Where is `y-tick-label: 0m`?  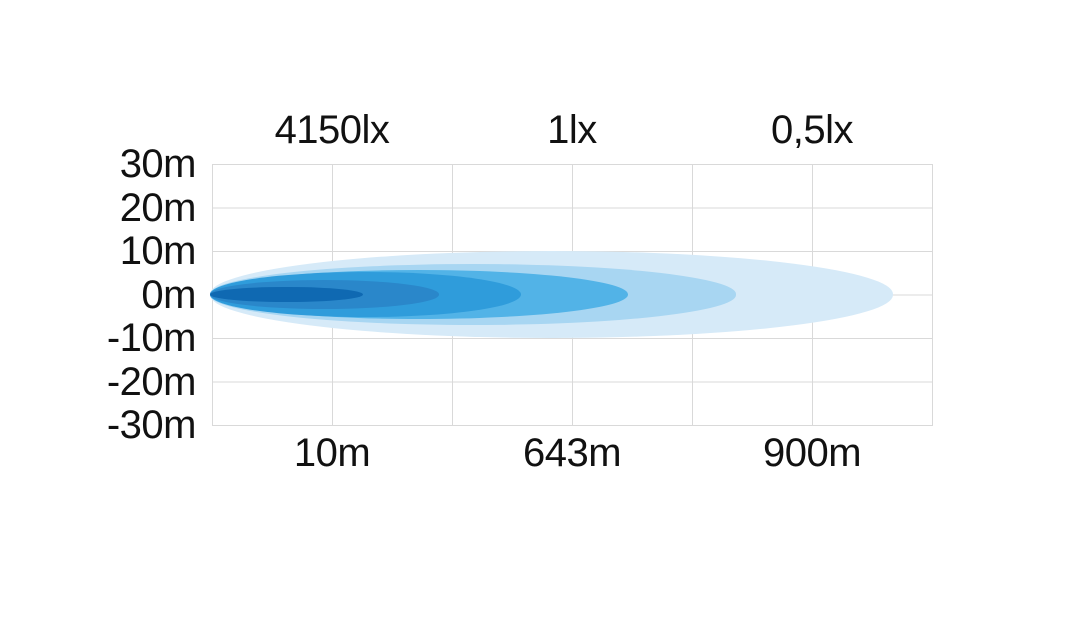 y-tick-label: 0m is located at coordinates (168, 294).